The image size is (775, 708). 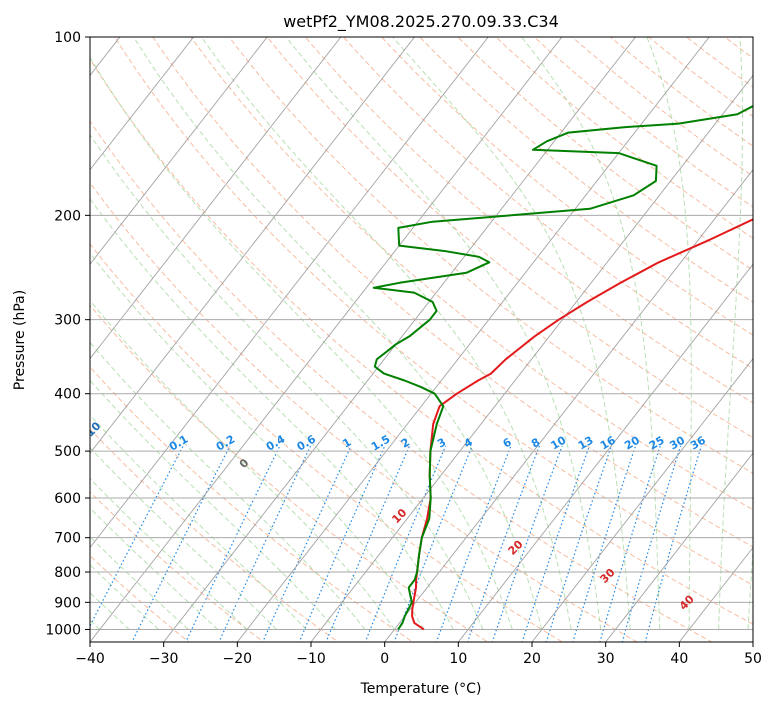 I want to click on x-tick-label: −20, so click(x=238, y=659).